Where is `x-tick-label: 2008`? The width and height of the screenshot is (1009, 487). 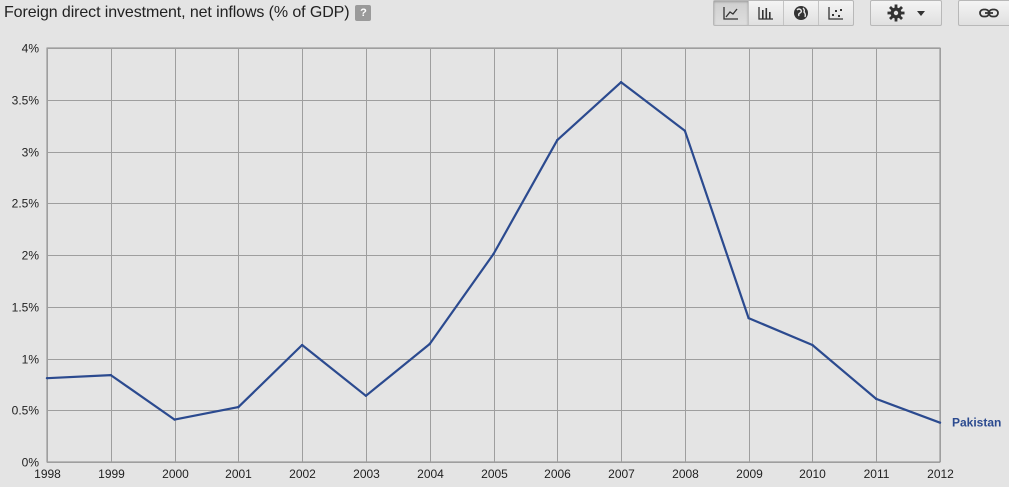
x-tick-label: 2008 is located at coordinates (685, 474).